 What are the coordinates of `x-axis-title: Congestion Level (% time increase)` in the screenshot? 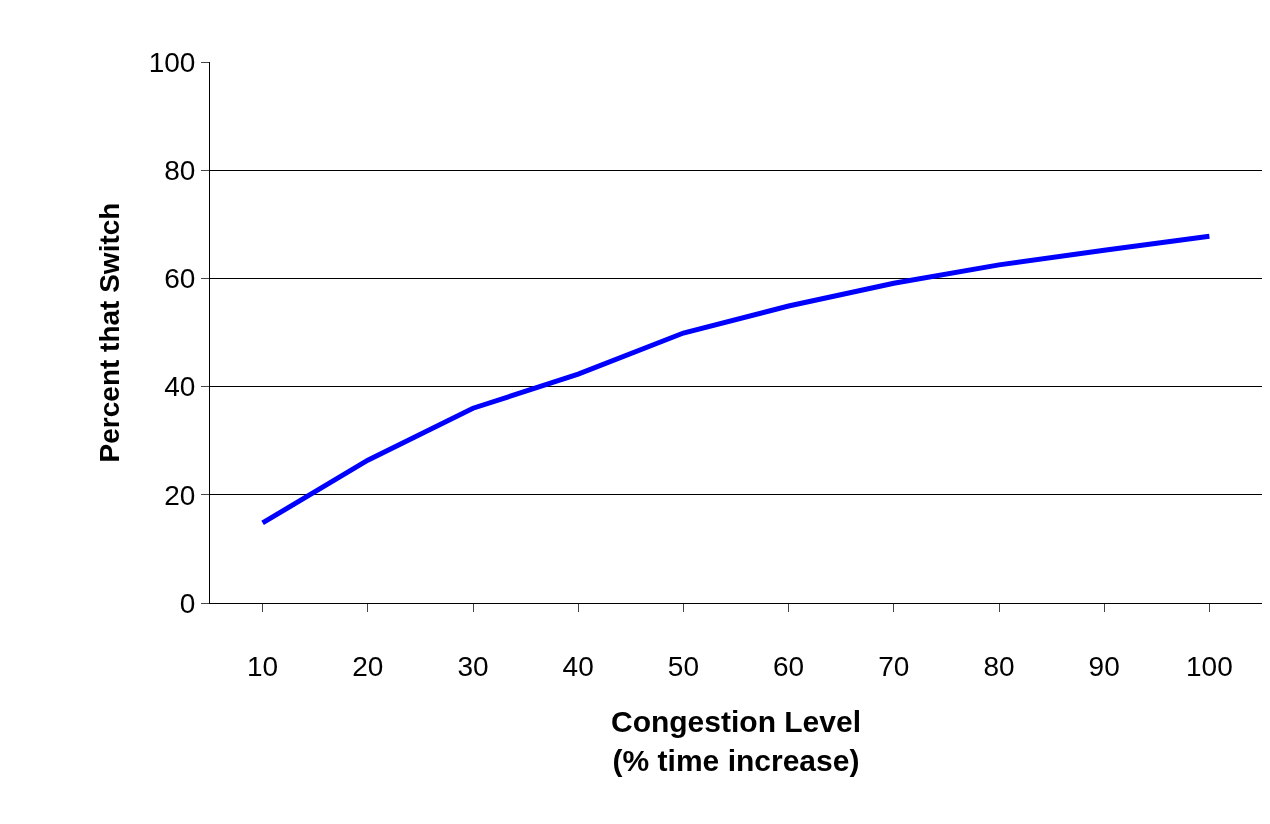 It's located at (736, 741).